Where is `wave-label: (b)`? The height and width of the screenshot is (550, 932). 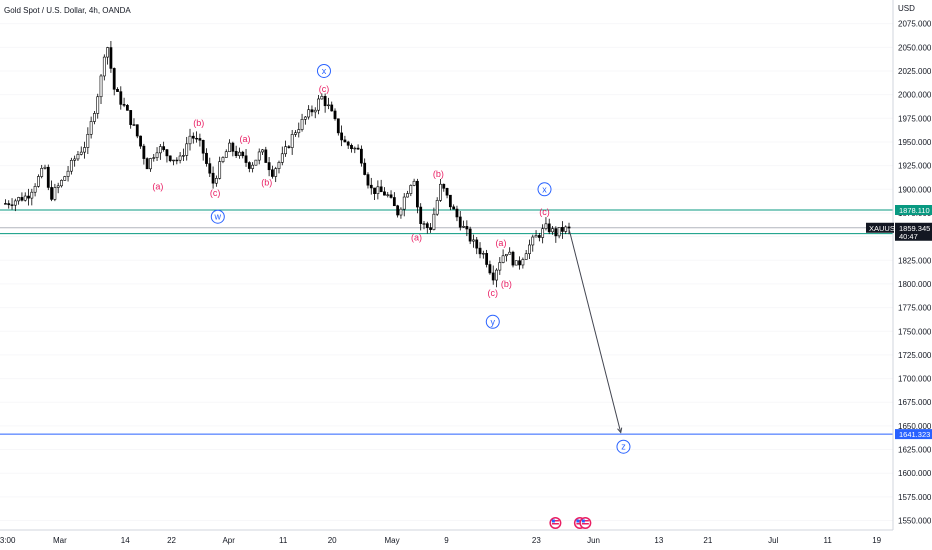 wave-label: (b) is located at coordinates (438, 174).